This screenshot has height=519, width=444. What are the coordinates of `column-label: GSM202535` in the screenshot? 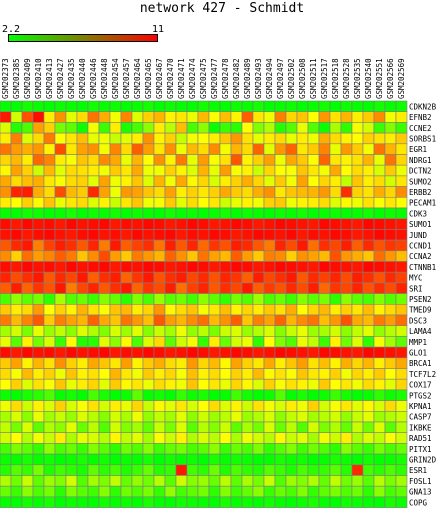 It's located at (357, 78).